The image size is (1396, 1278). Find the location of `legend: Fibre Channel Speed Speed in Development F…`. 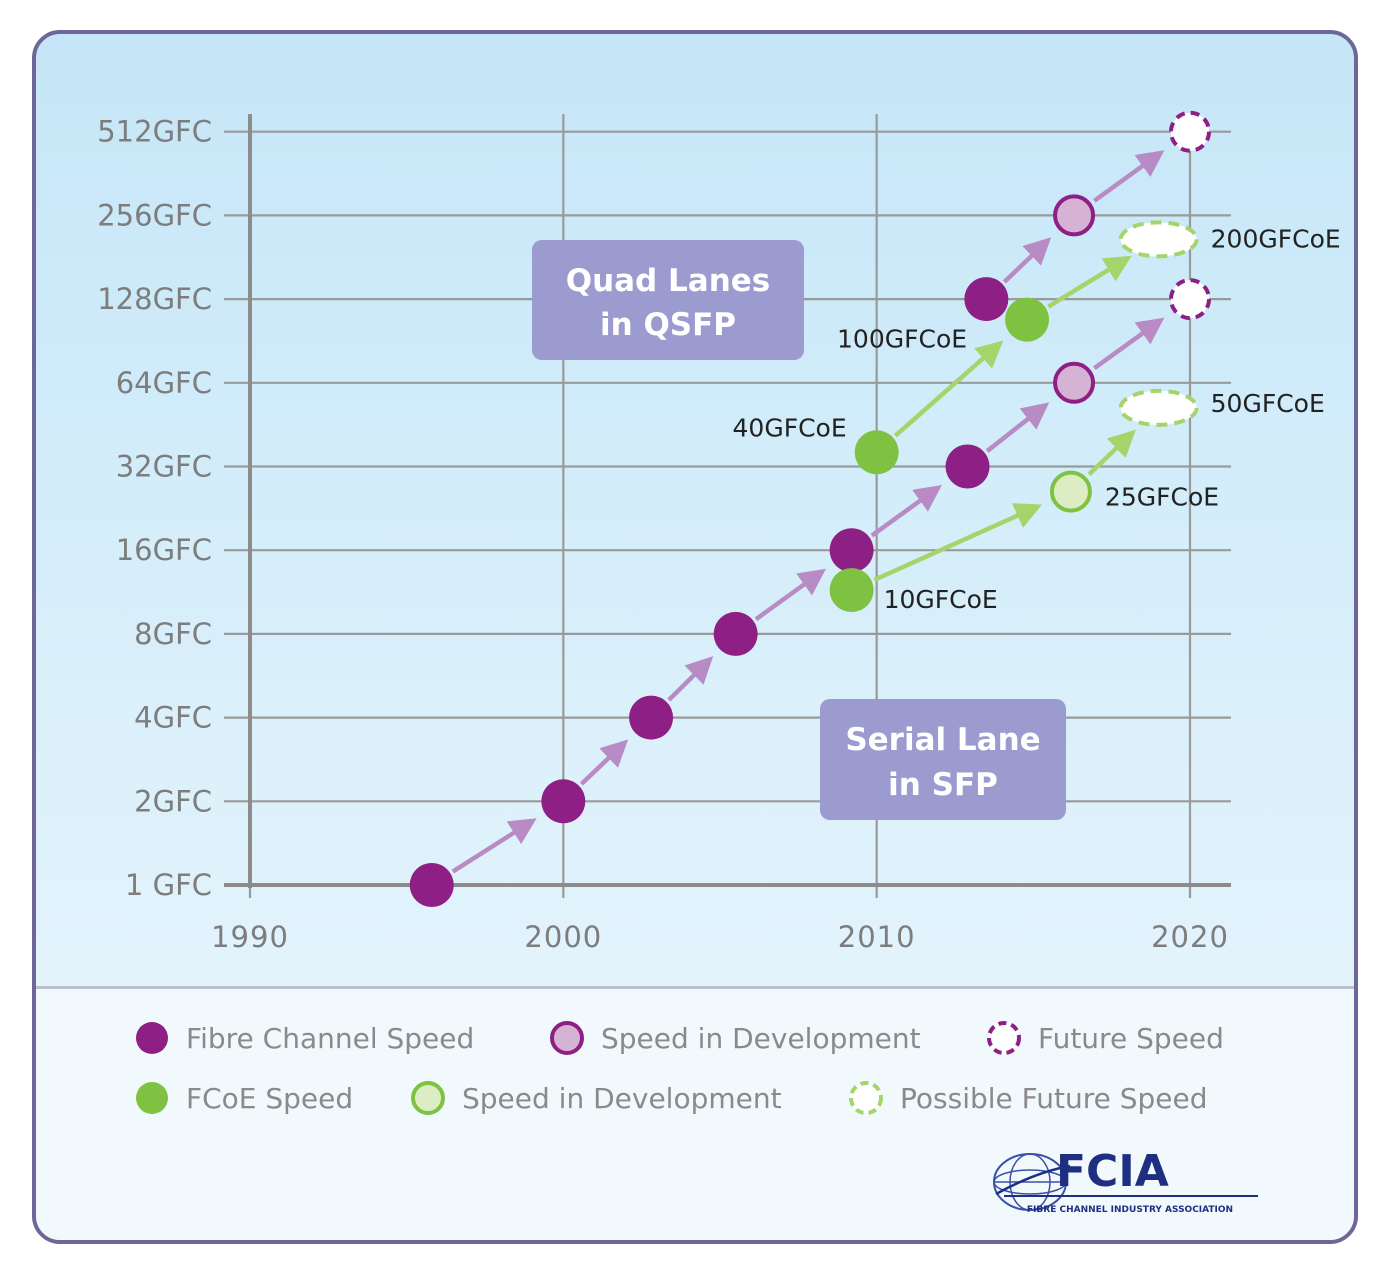

legend: Fibre Channel Speed Speed in Development F… is located at coordinates (680, 1068).